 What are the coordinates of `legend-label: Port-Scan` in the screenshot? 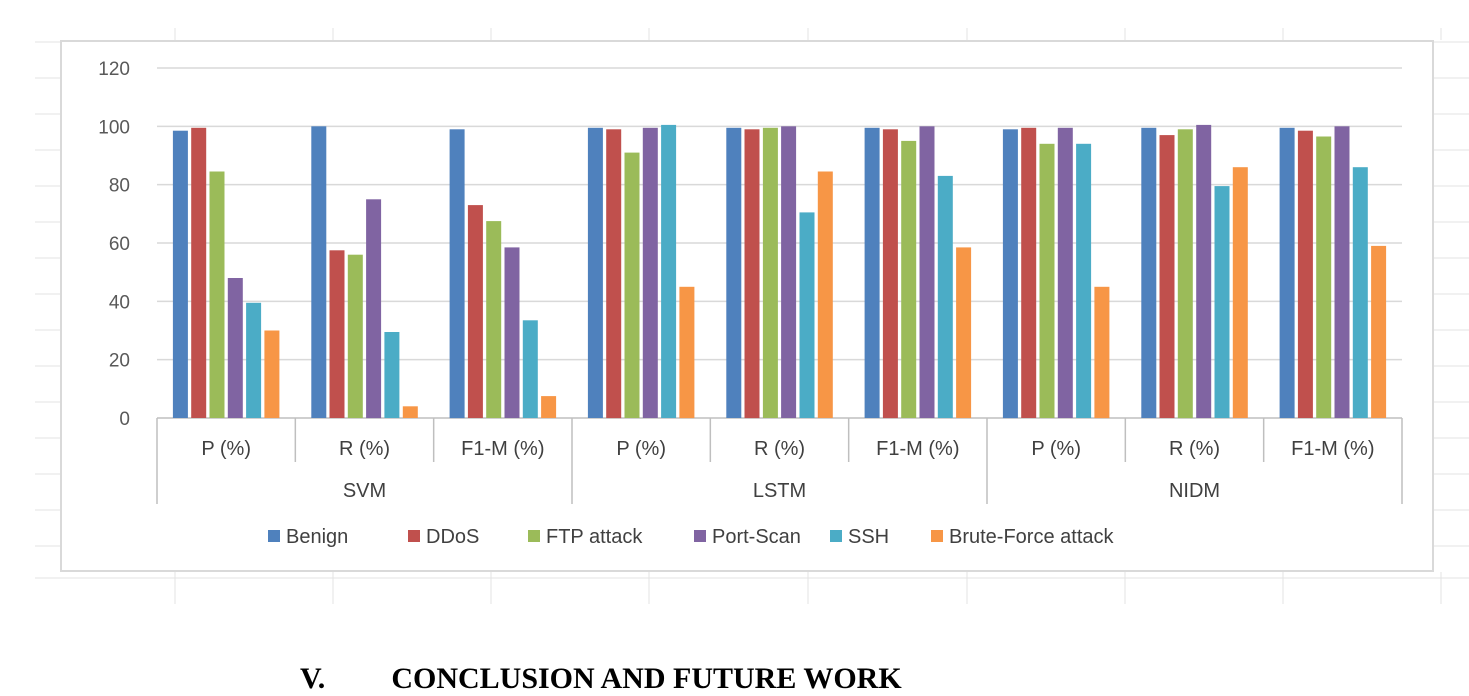 It's located at (756, 537).